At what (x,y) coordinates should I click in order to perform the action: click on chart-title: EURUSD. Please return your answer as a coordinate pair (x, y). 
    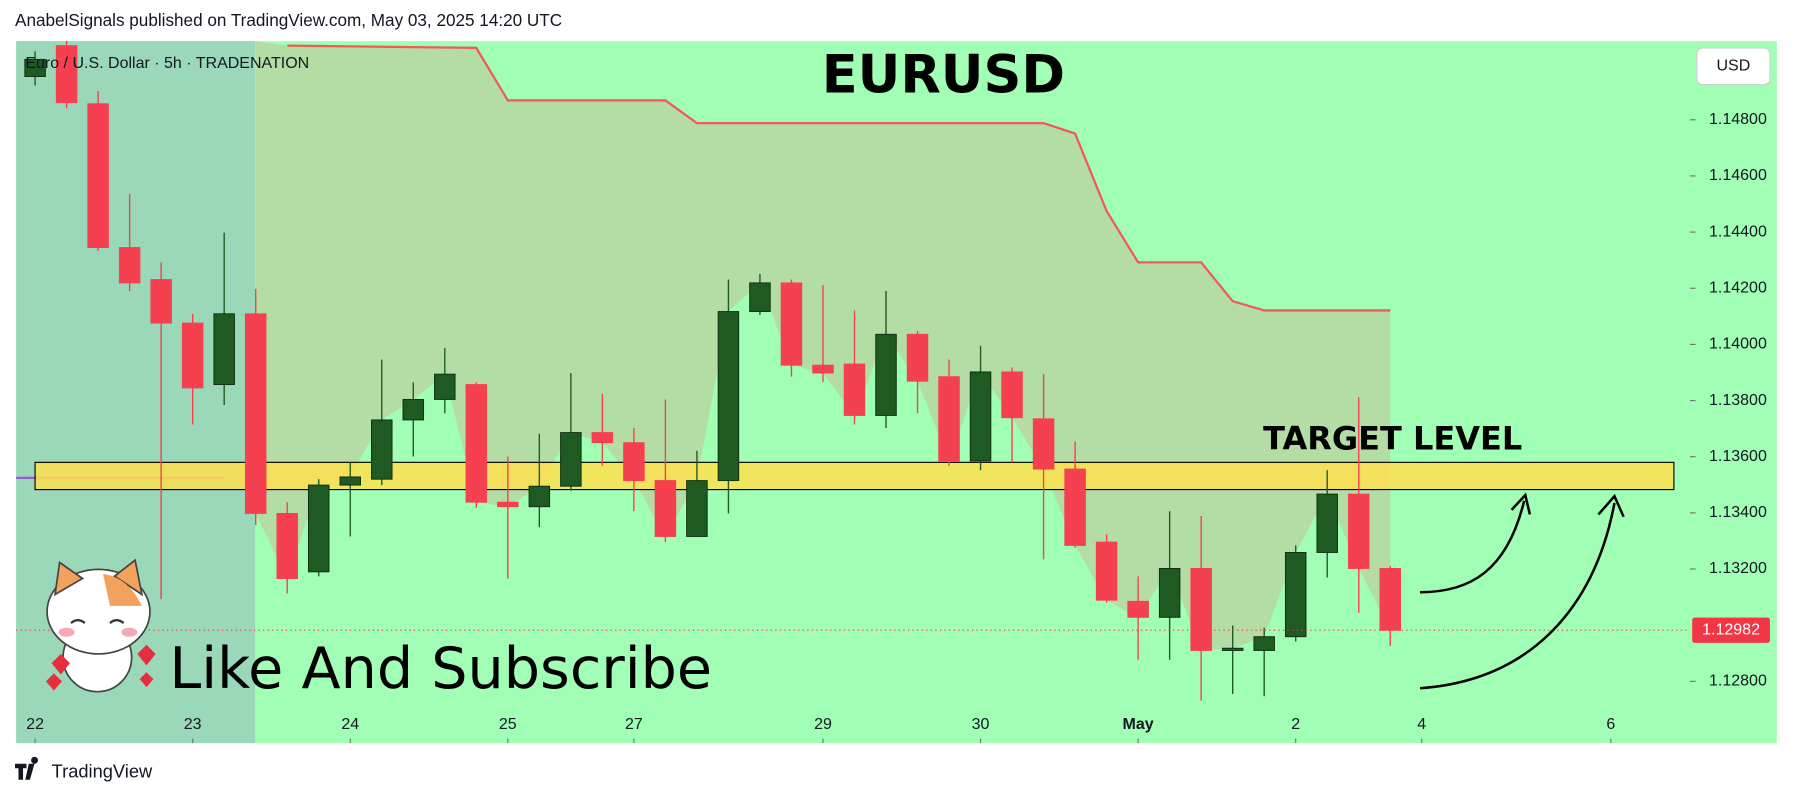
    Looking at the image, I should click on (943, 74).